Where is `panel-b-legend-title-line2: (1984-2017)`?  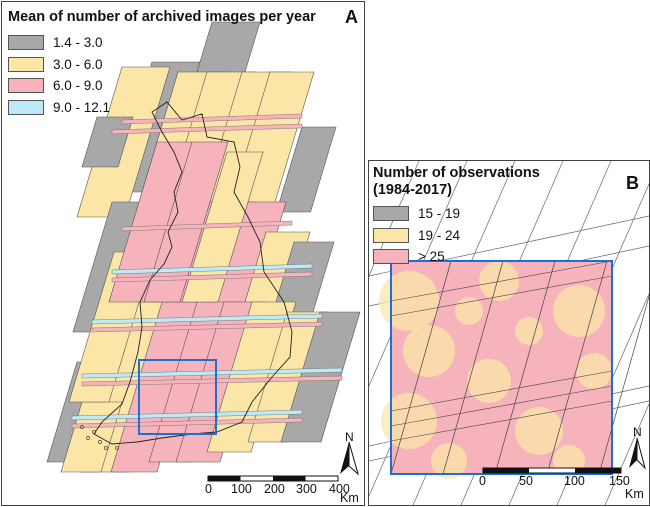 panel-b-legend-title-line2: (1984-2017) is located at coordinates (412, 190).